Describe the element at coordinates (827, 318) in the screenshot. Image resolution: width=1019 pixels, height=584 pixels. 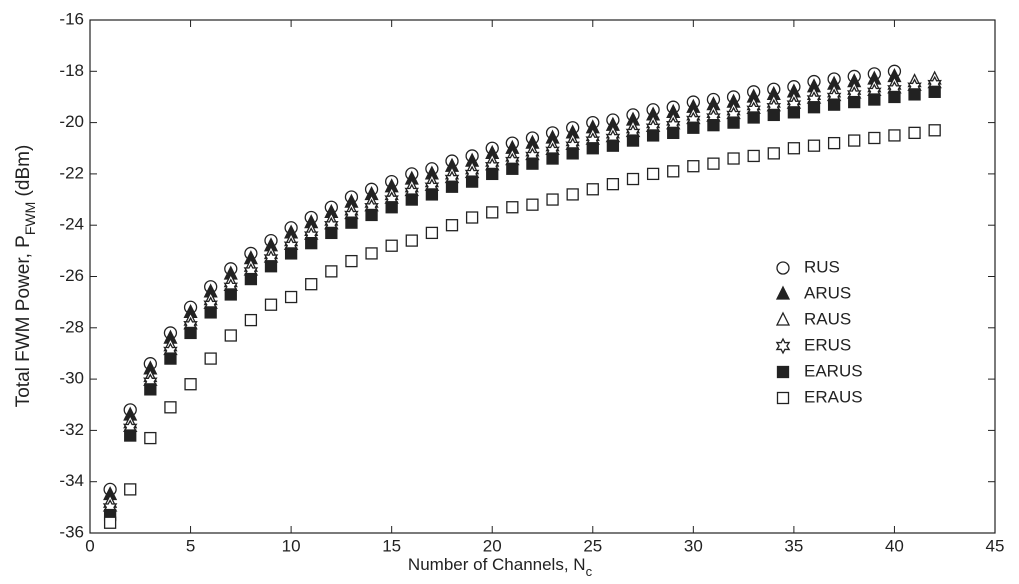
I see `legend-label: RAUS` at that location.